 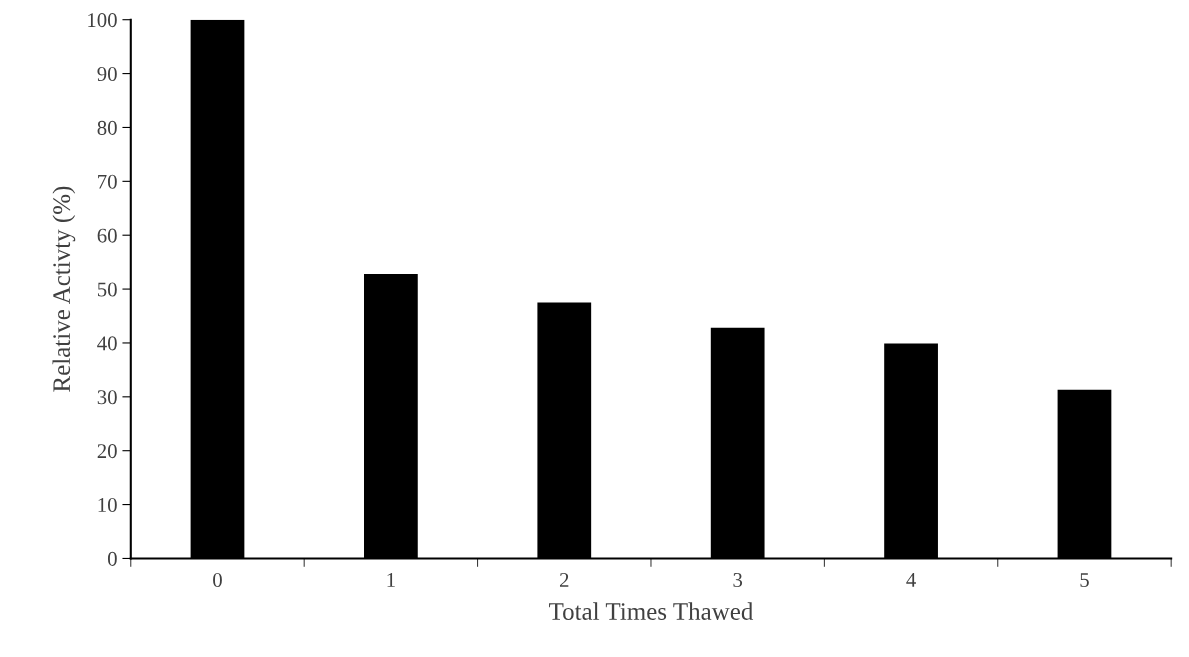 I want to click on y-tick-label: 10, so click(x=107, y=505).